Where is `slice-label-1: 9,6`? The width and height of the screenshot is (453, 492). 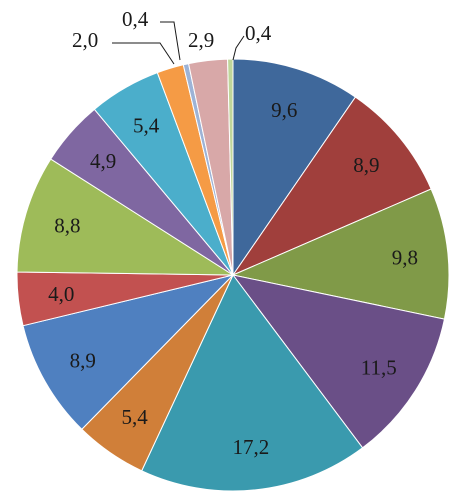 slice-label-1: 9,6 is located at coordinates (284, 110).